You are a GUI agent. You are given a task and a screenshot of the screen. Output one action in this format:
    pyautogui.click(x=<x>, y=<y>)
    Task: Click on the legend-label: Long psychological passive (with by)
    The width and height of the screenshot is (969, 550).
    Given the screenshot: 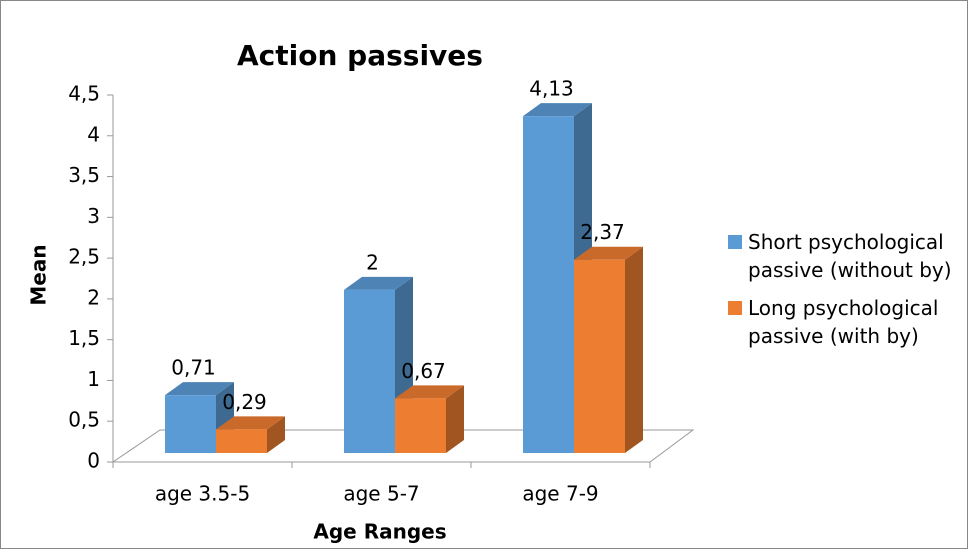 What is the action you would take?
    pyautogui.click(x=843, y=322)
    